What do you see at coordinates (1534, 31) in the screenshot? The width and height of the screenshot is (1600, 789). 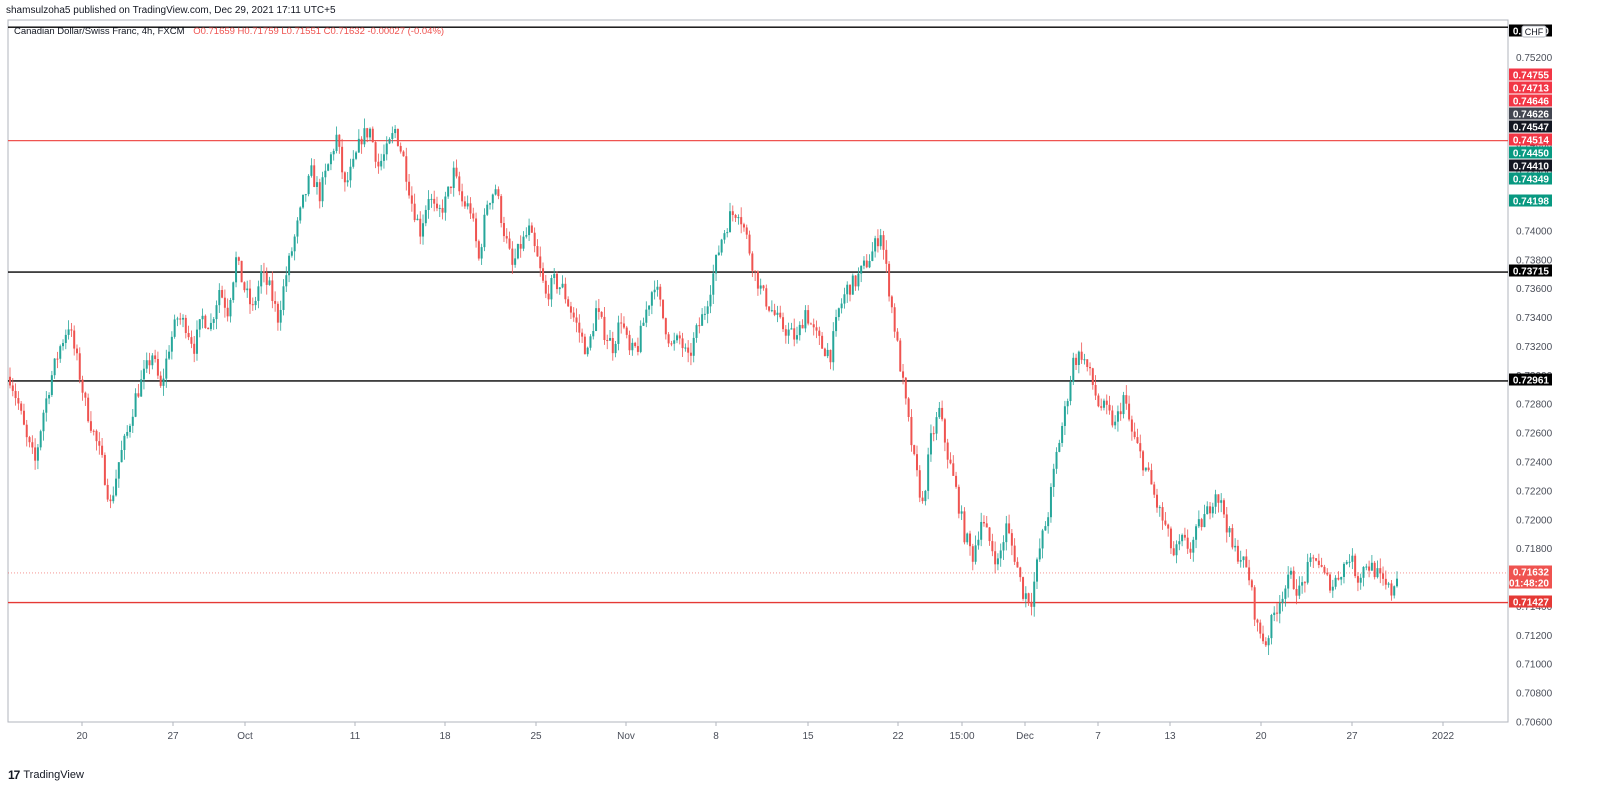 I see `currency-badge` at bounding box center [1534, 31].